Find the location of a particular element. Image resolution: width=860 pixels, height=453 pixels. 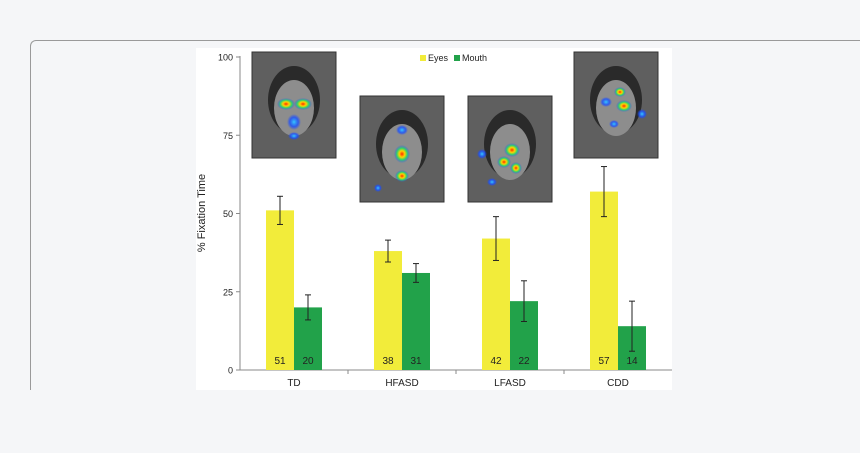

y-tick-label-25: 25 is located at coordinates (228, 292).